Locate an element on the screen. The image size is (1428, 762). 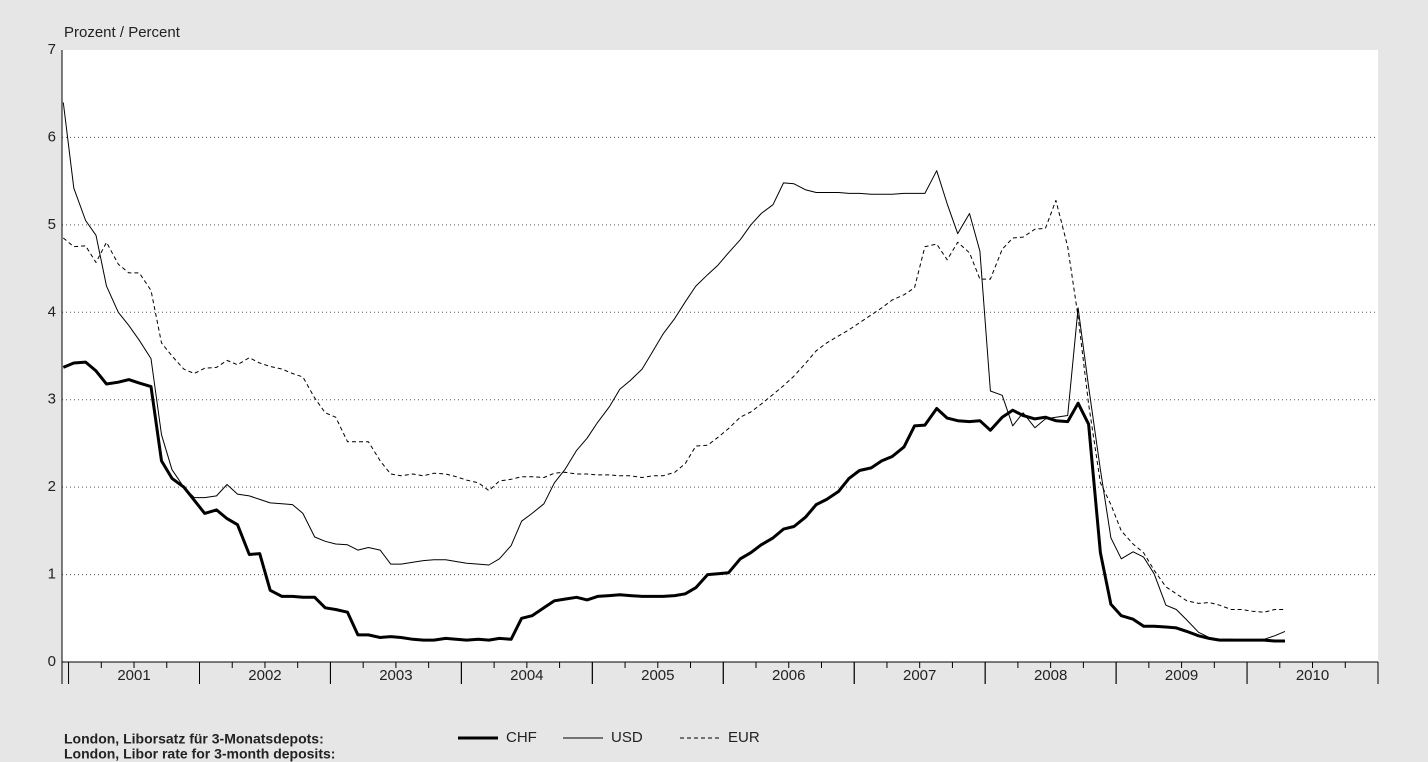
y-tick-label: 6 is located at coordinates (52, 136).